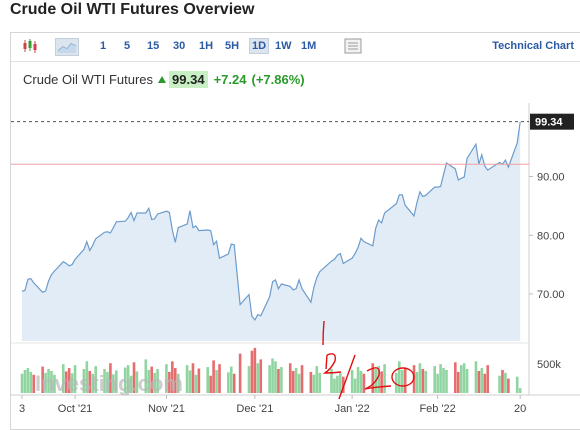  I want to click on timeframe-5h: 5H, so click(232, 46).